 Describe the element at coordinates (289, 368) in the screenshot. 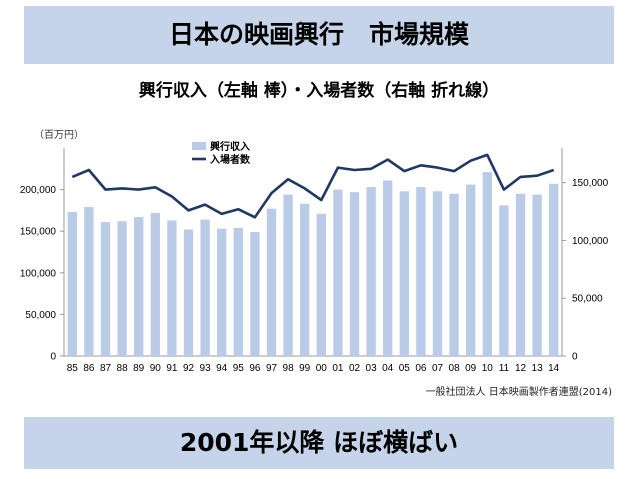

I see `x-axis-tick-label: 98` at that location.